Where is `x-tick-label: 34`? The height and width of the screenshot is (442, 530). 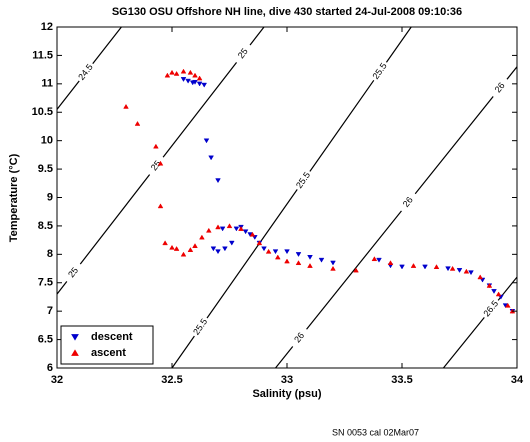 x-tick-label: 34 is located at coordinates (517, 380).